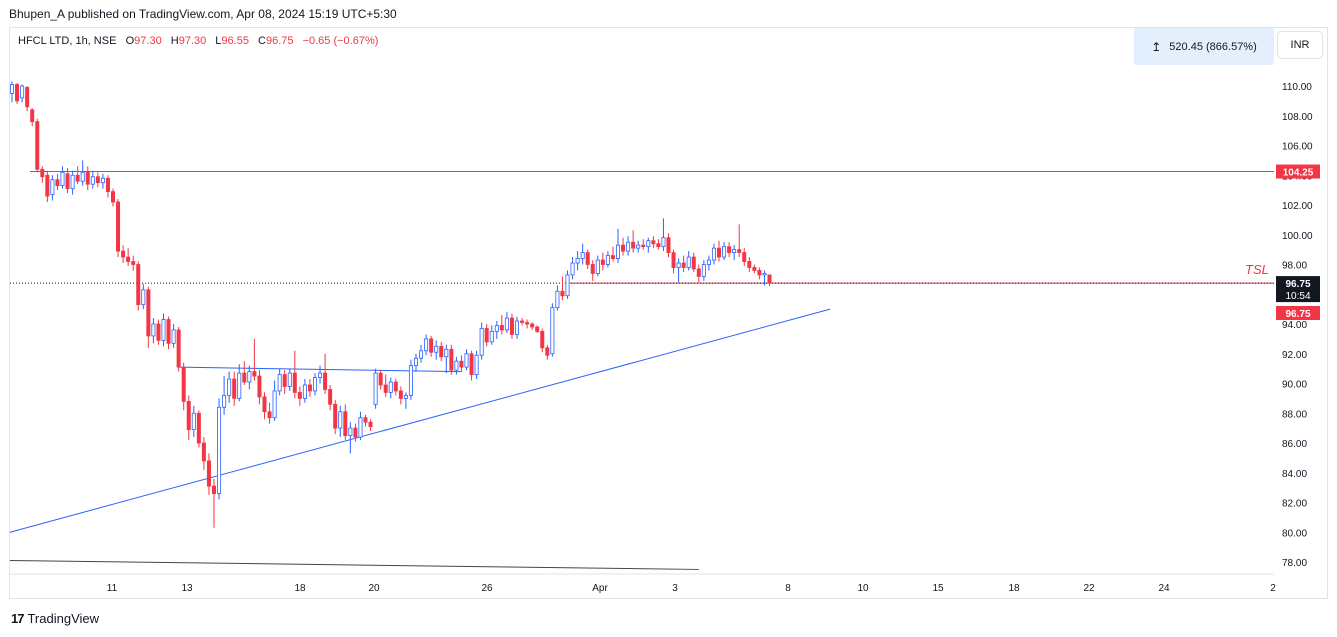 The image size is (1337, 637). I want to click on currency-label: INR, so click(1300, 45).